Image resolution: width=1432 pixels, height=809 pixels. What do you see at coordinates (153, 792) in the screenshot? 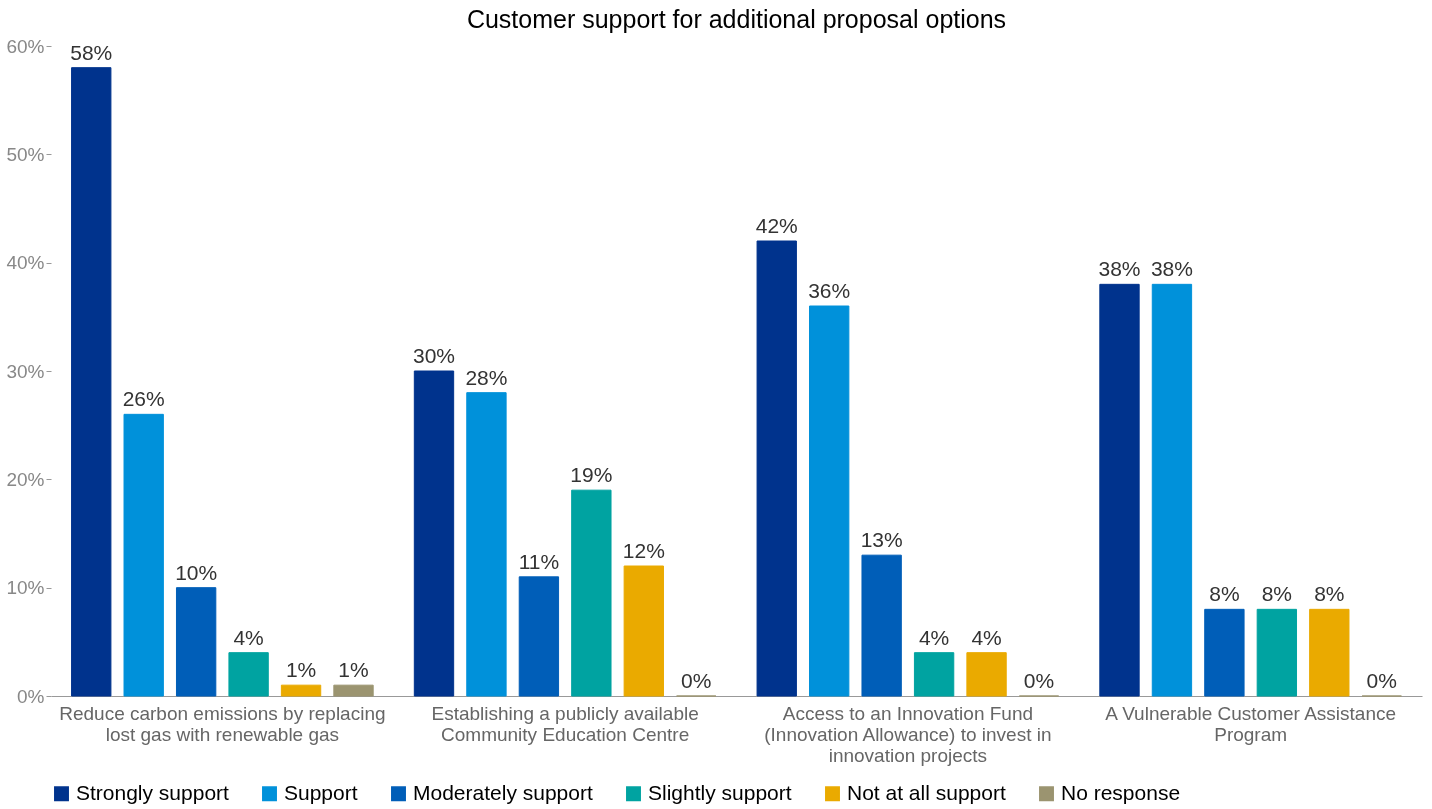
I see `legend-label: Strongly support` at bounding box center [153, 792].